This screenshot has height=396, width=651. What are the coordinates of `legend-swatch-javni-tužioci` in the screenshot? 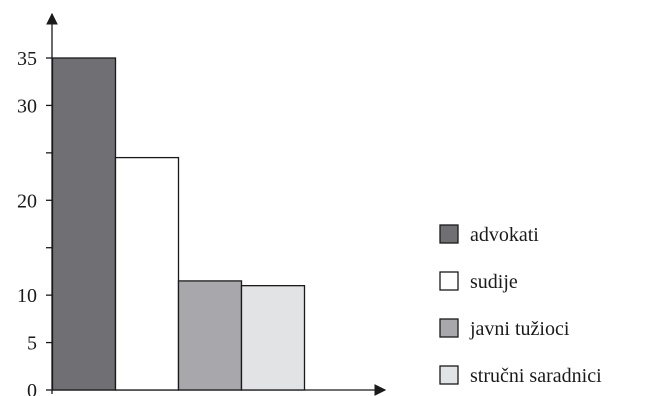 It's located at (449, 328).